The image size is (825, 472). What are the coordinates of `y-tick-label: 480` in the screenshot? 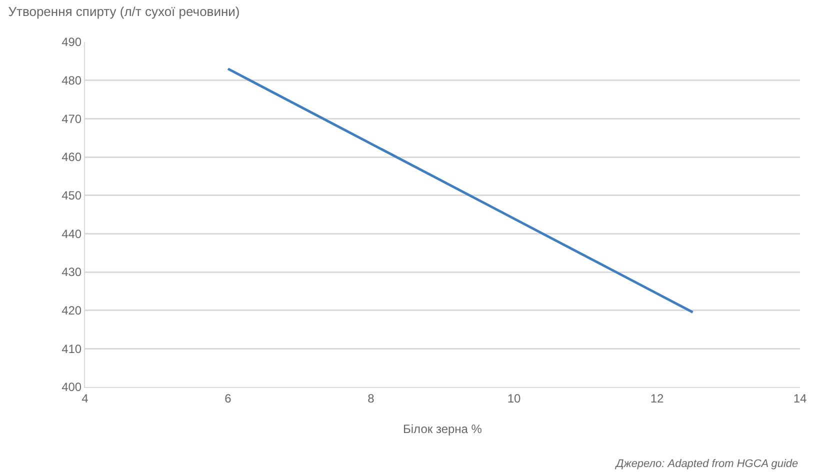 It's located at (72, 81).